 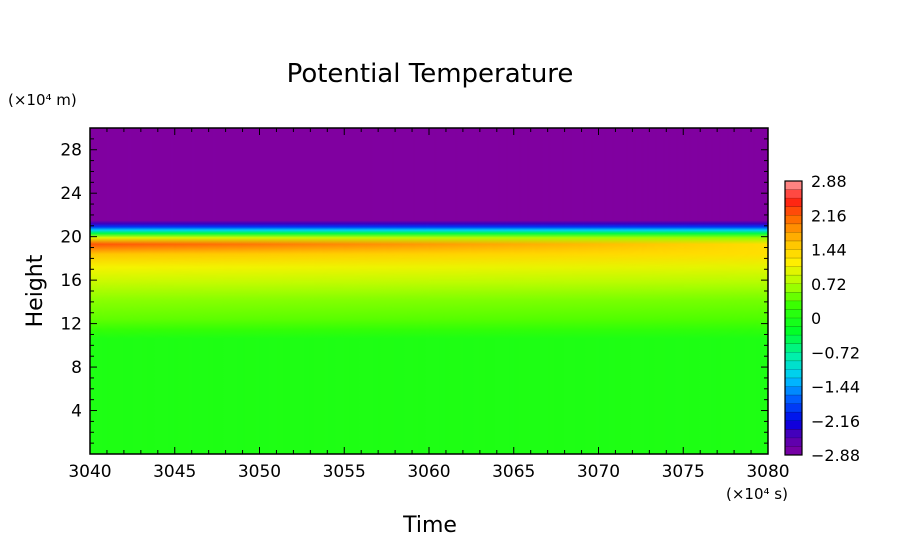 What do you see at coordinates (767, 472) in the screenshot?
I see `x-tick-label: 3080` at bounding box center [767, 472].